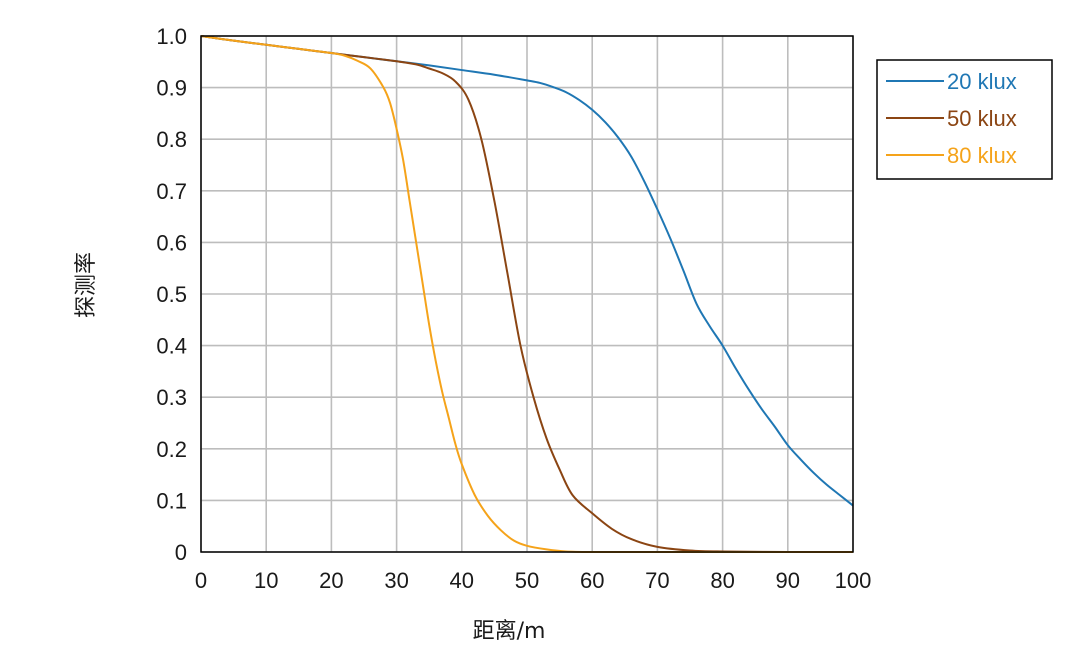  What do you see at coordinates (396, 580) in the screenshot?
I see `x-tick-label: 30` at bounding box center [396, 580].